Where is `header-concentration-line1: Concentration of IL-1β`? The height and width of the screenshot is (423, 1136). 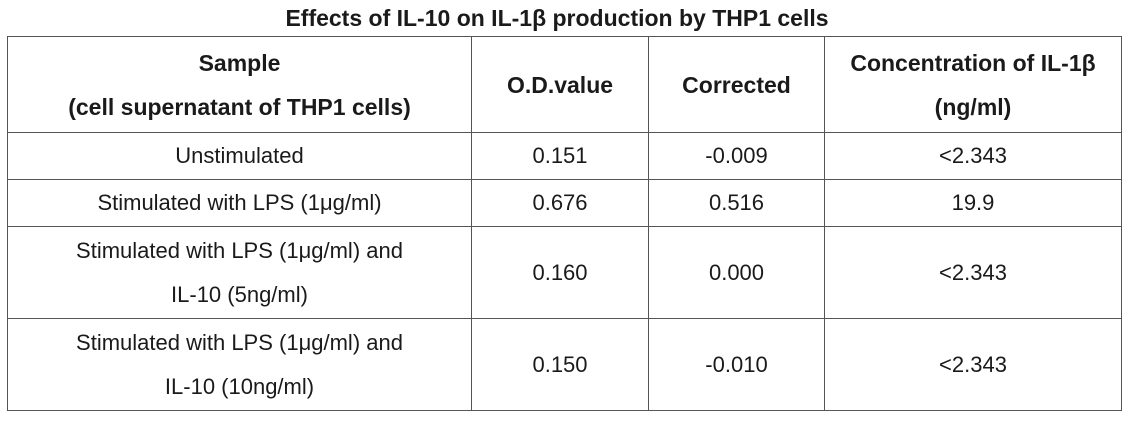
header-concentration-line1: Concentration of IL-1β is located at coordinates (973, 62).